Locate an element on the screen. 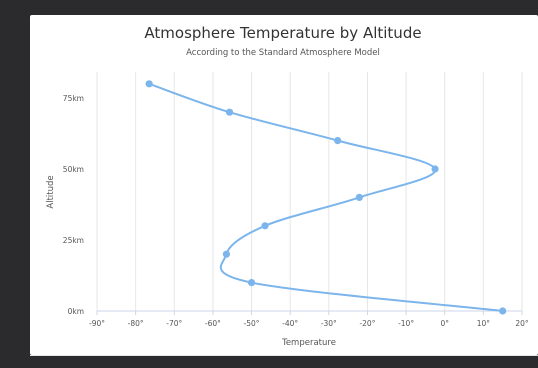 The width and height of the screenshot is (538, 368). x-tick-label: -20° is located at coordinates (367, 323).